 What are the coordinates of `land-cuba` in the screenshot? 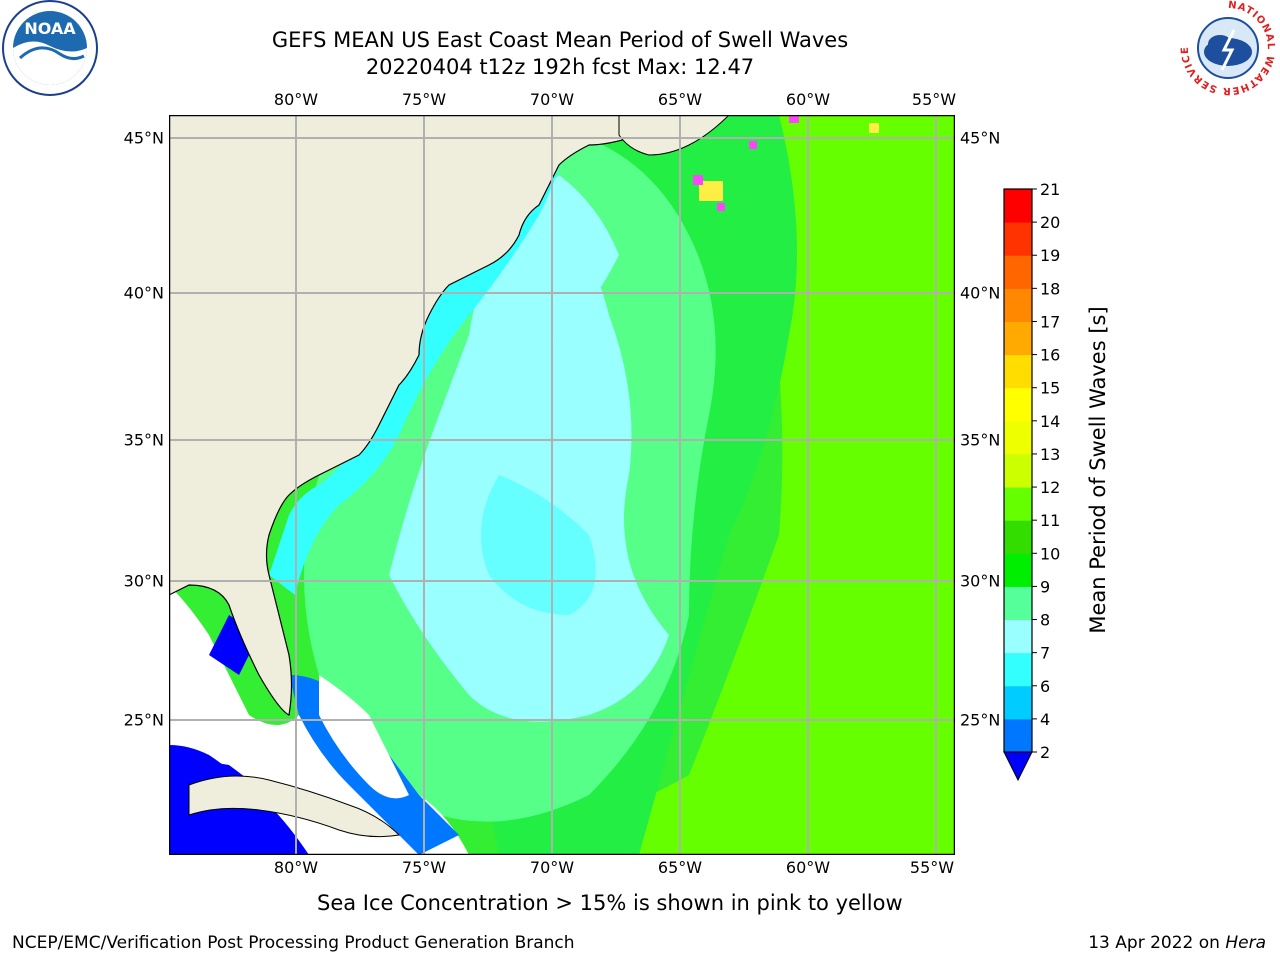 It's located at (294, 806).